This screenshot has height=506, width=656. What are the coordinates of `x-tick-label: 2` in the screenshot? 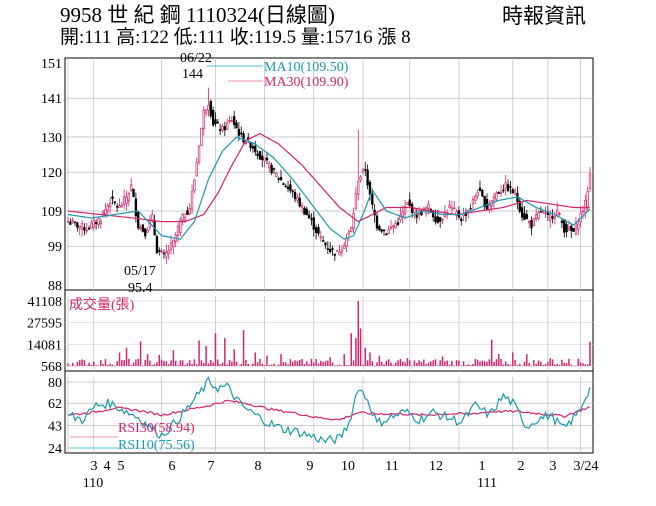 It's located at (521, 466).